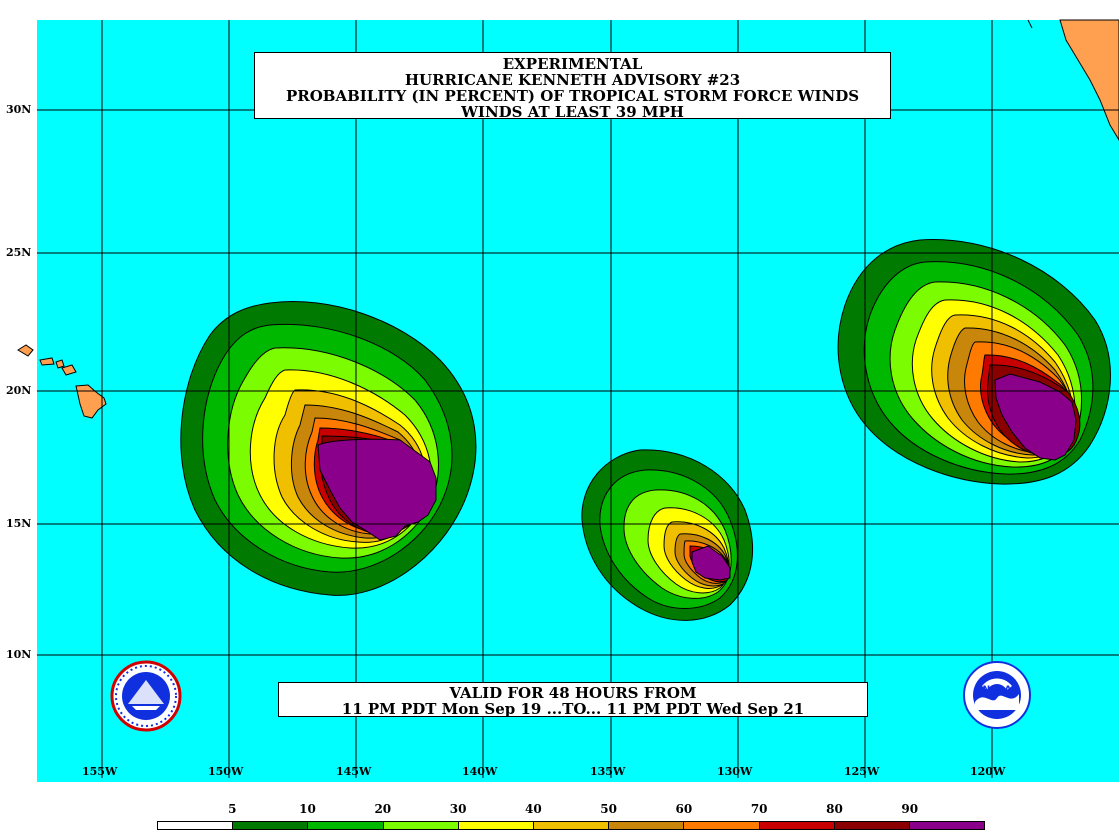 The width and height of the screenshot is (1119, 839). Describe the element at coordinates (307, 809) in the screenshot. I see `legend-label: 10` at that location.